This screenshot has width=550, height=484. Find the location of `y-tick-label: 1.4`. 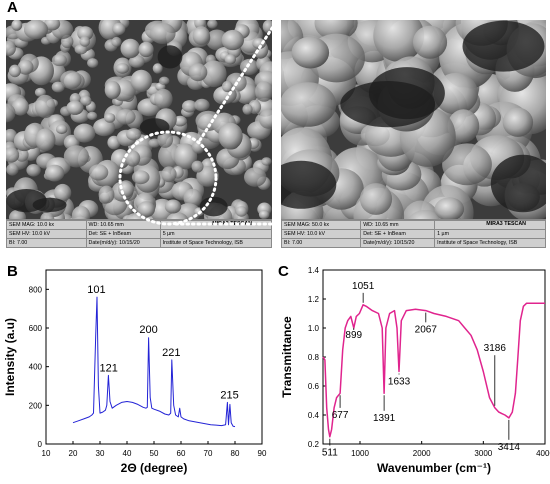

y-tick-label: 1.4 is located at coordinates (314, 270).